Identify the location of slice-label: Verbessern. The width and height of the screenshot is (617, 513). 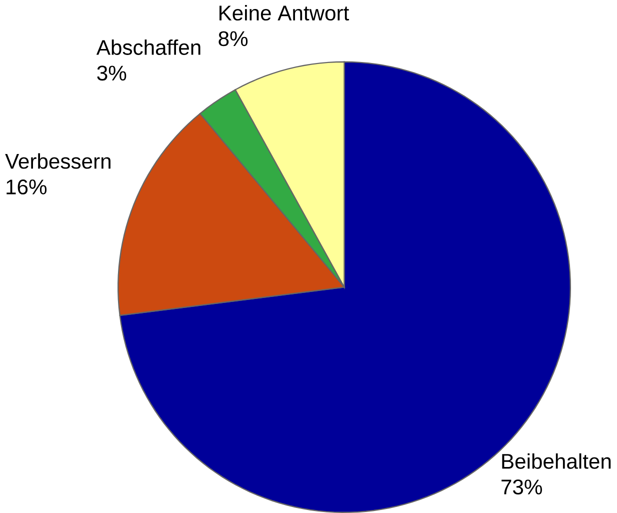
(57, 161).